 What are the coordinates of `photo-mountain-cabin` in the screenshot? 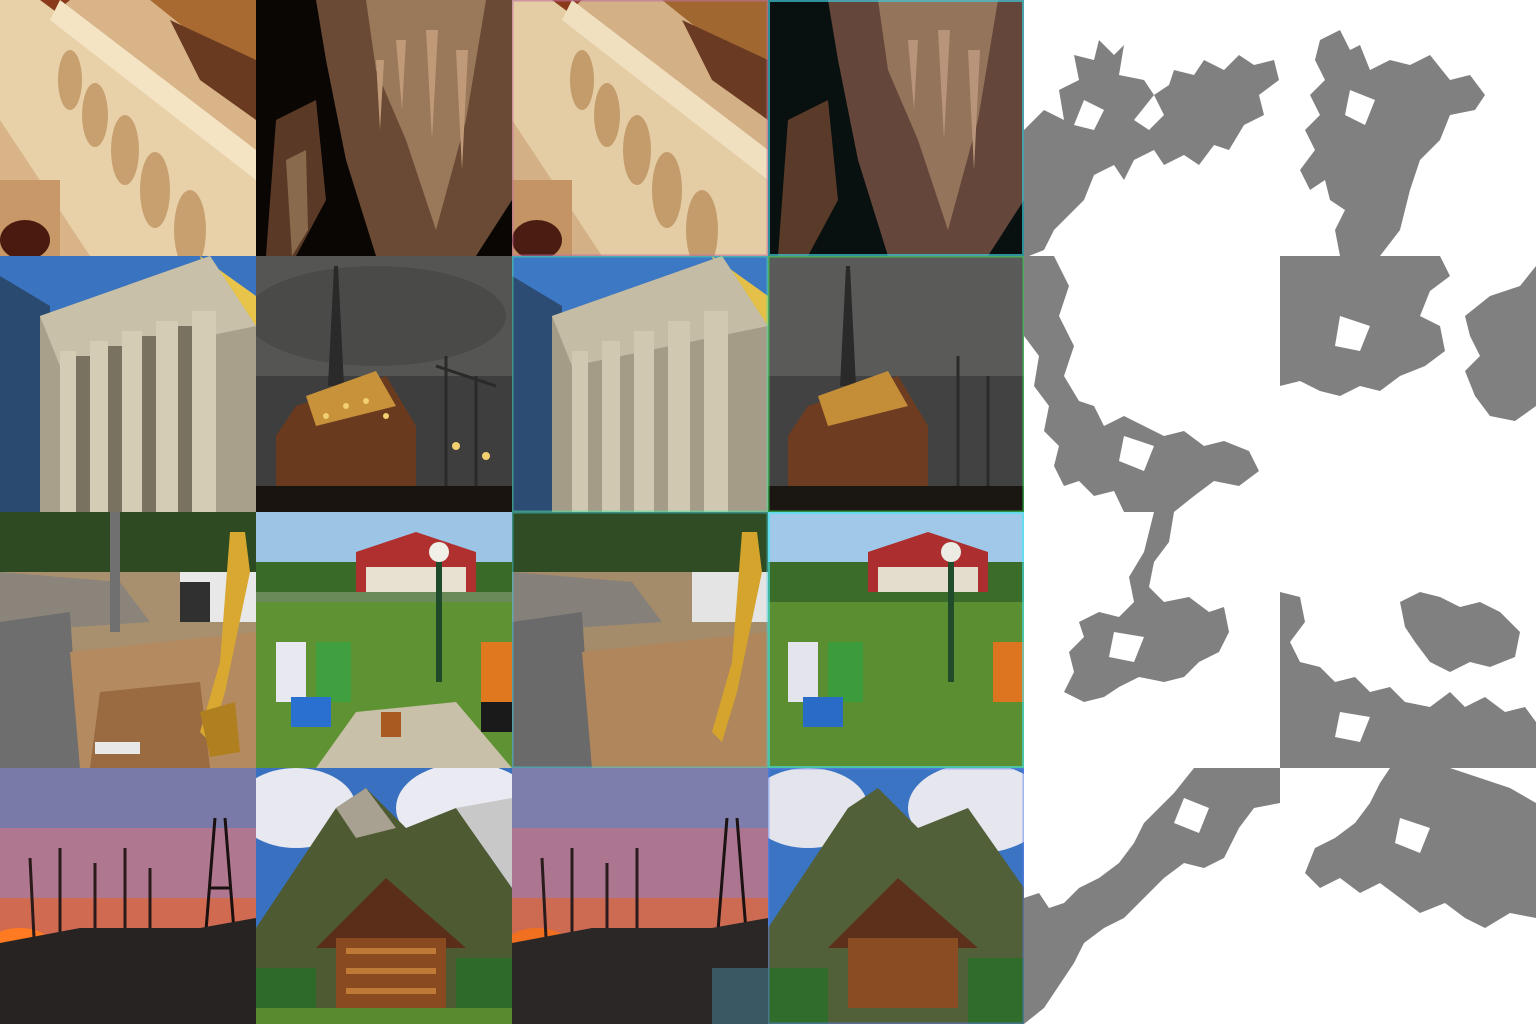 It's located at (384, 896).